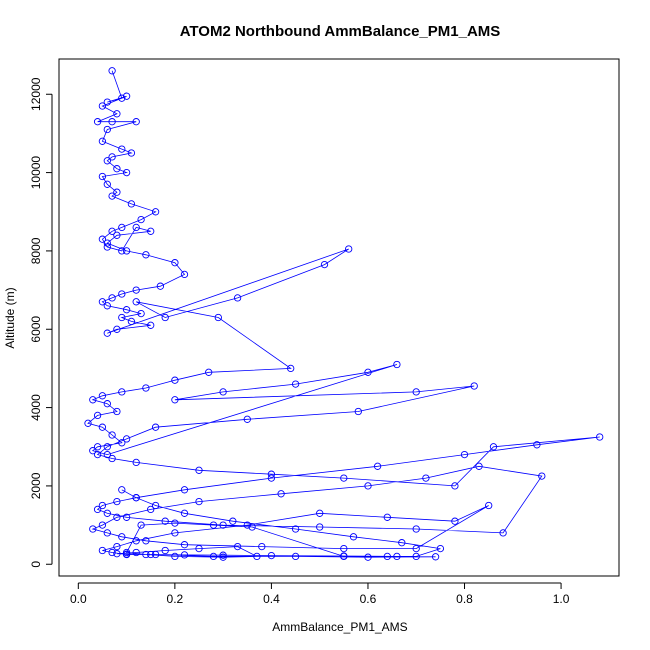  What do you see at coordinates (36, 94) in the screenshot?
I see `y-tick-label: 12000` at bounding box center [36, 94].